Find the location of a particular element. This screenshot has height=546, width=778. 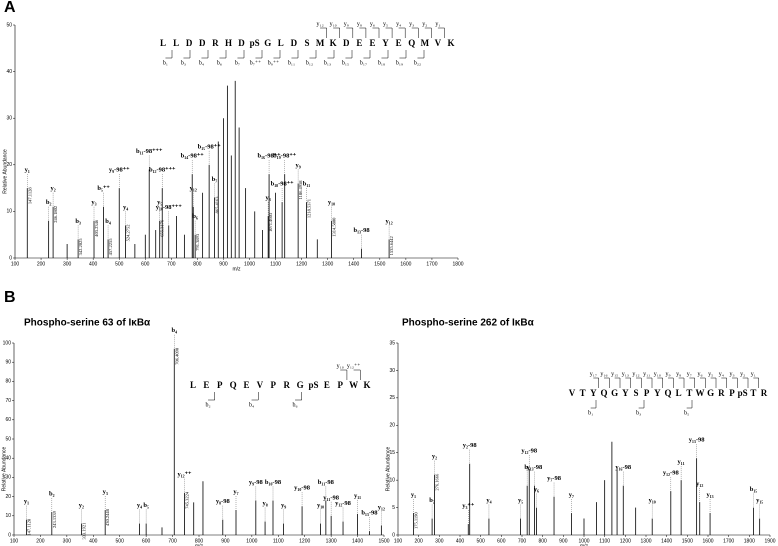

peak-label: b₁₅-98⁺⁺ is located at coordinates (210, 146).